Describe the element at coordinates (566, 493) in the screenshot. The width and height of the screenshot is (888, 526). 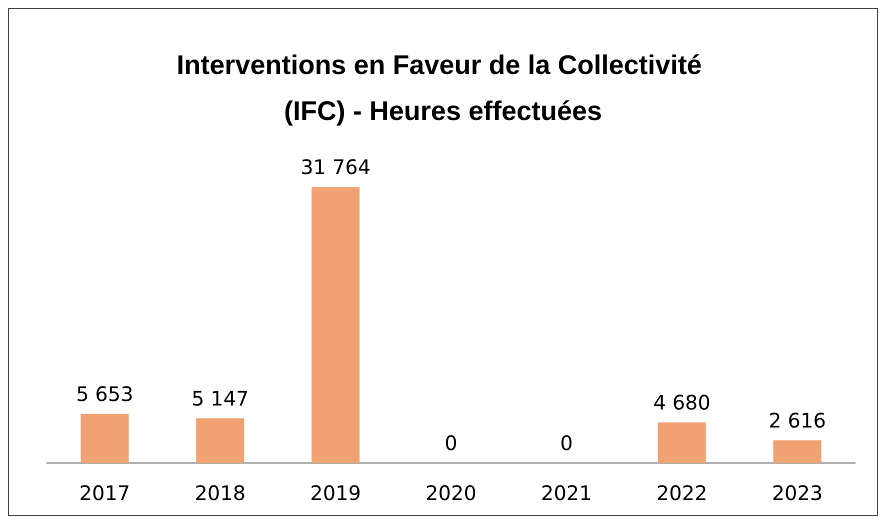
I see `x-tick-label: 2021` at that location.